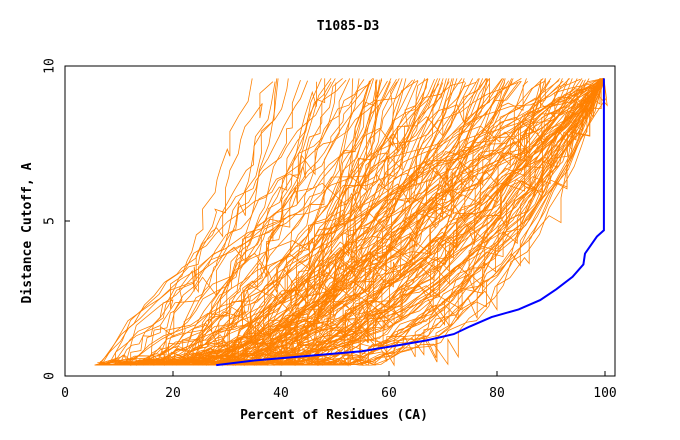 The height and width of the screenshot is (440, 680). Describe the element at coordinates (281, 393) in the screenshot. I see `x-tick-label-40: 40` at that location.